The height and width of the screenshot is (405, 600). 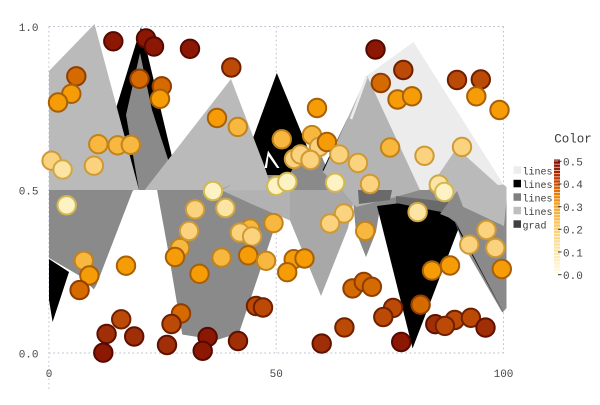 What do you see at coordinates (276, 375) in the screenshot?
I see `svg-text: 50` at bounding box center [276, 375].